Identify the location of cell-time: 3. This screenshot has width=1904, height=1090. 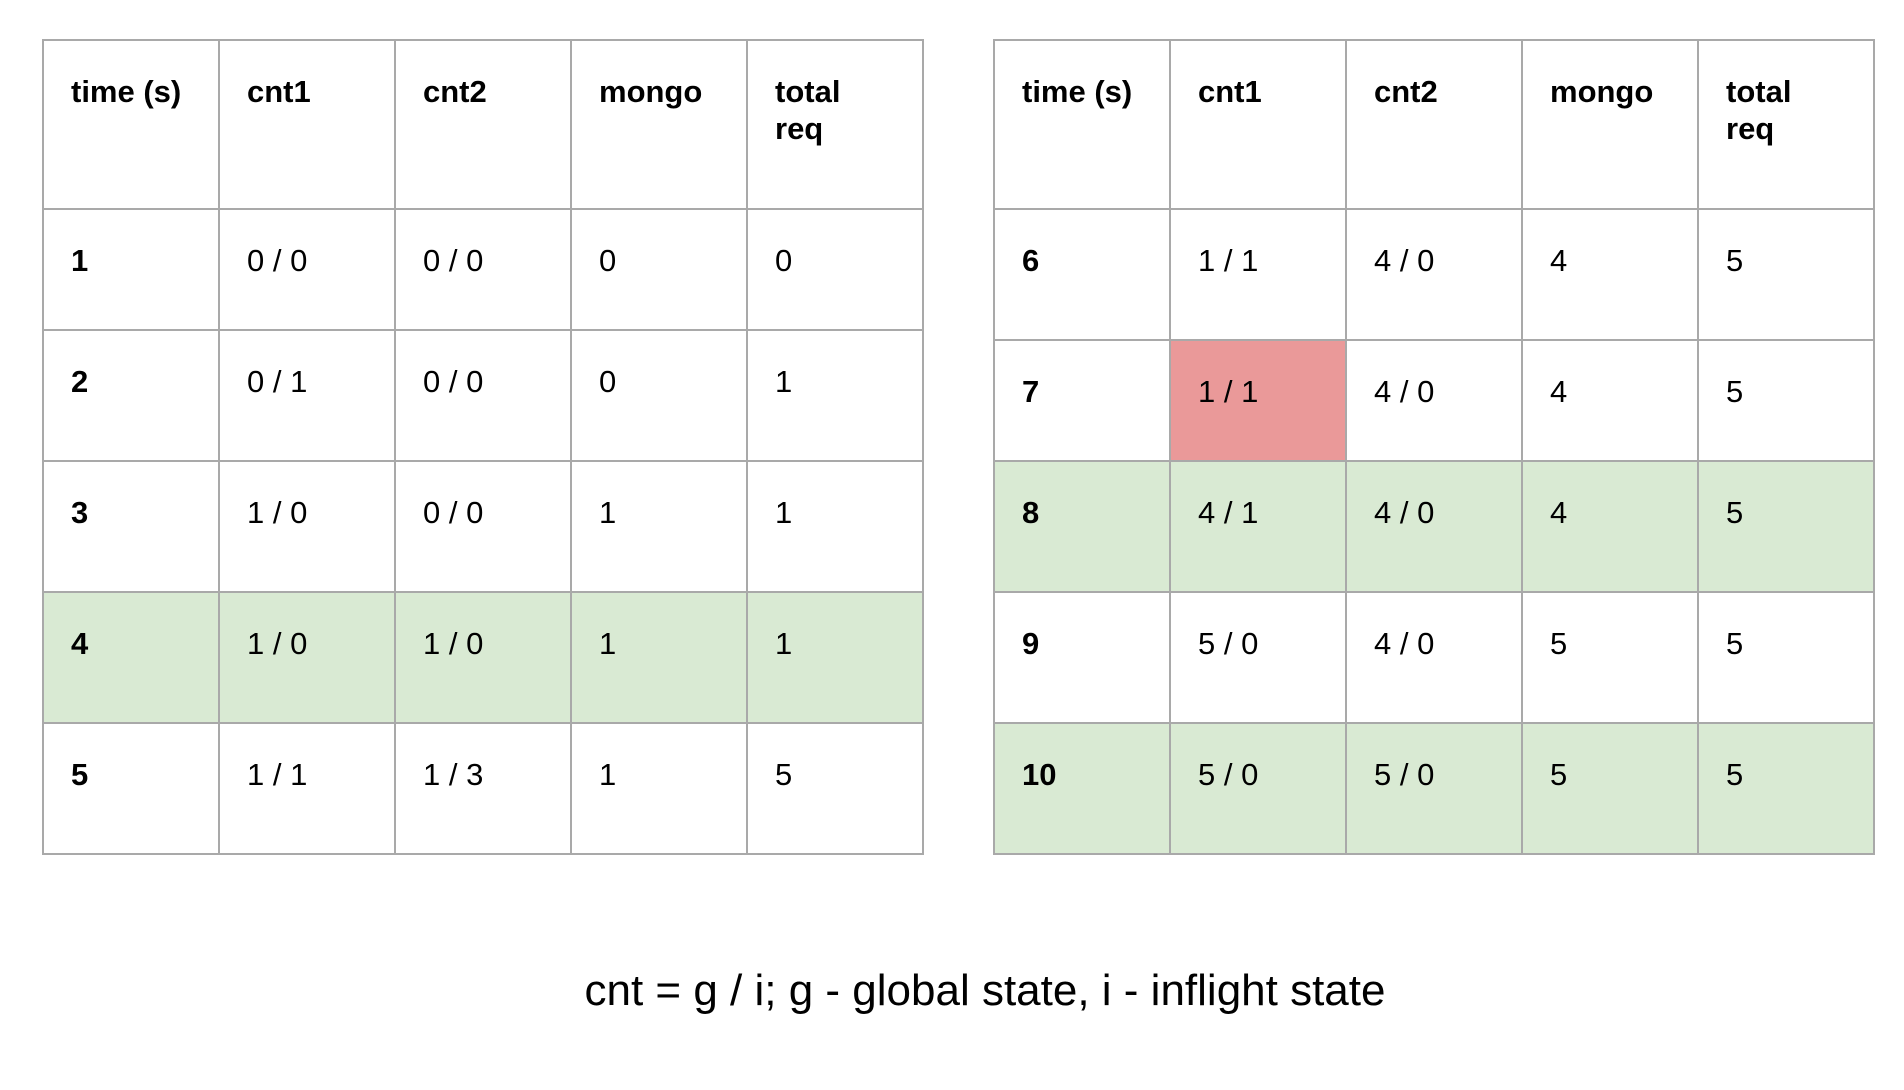
(131, 526).